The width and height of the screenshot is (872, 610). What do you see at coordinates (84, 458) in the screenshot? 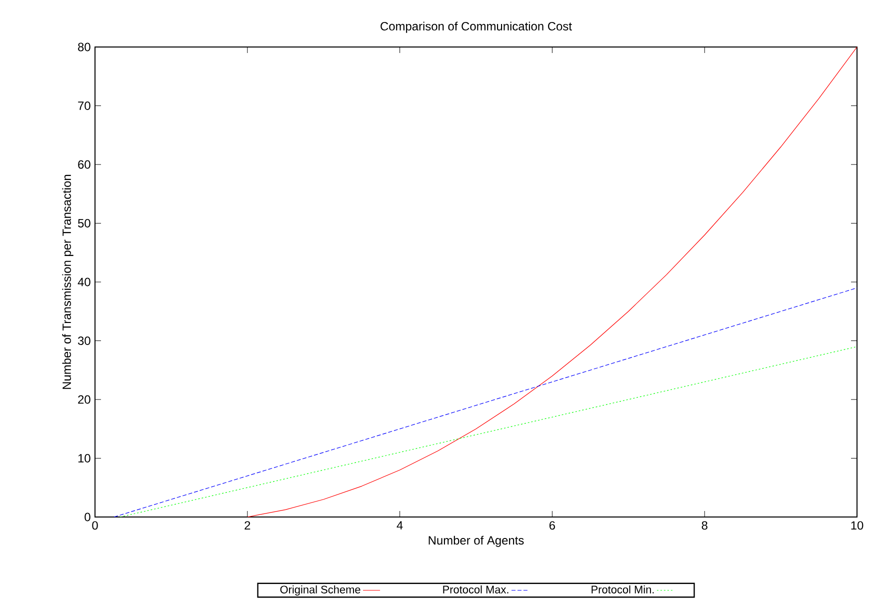
I see `y-tick-label: 10` at bounding box center [84, 458].